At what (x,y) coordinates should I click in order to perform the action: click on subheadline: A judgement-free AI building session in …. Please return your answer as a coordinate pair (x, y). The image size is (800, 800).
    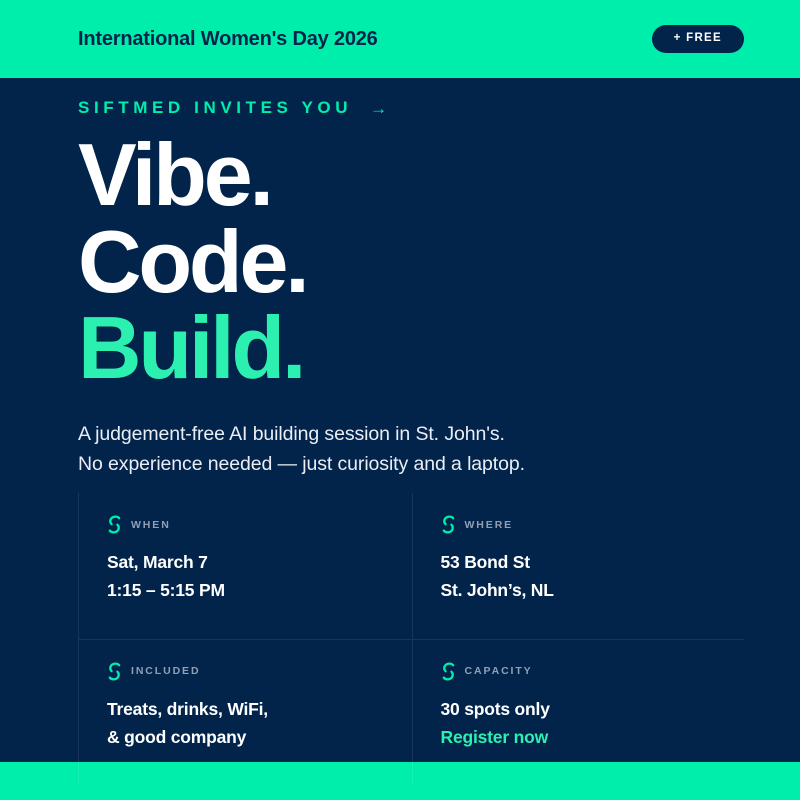
    Looking at the image, I should click on (411, 449).